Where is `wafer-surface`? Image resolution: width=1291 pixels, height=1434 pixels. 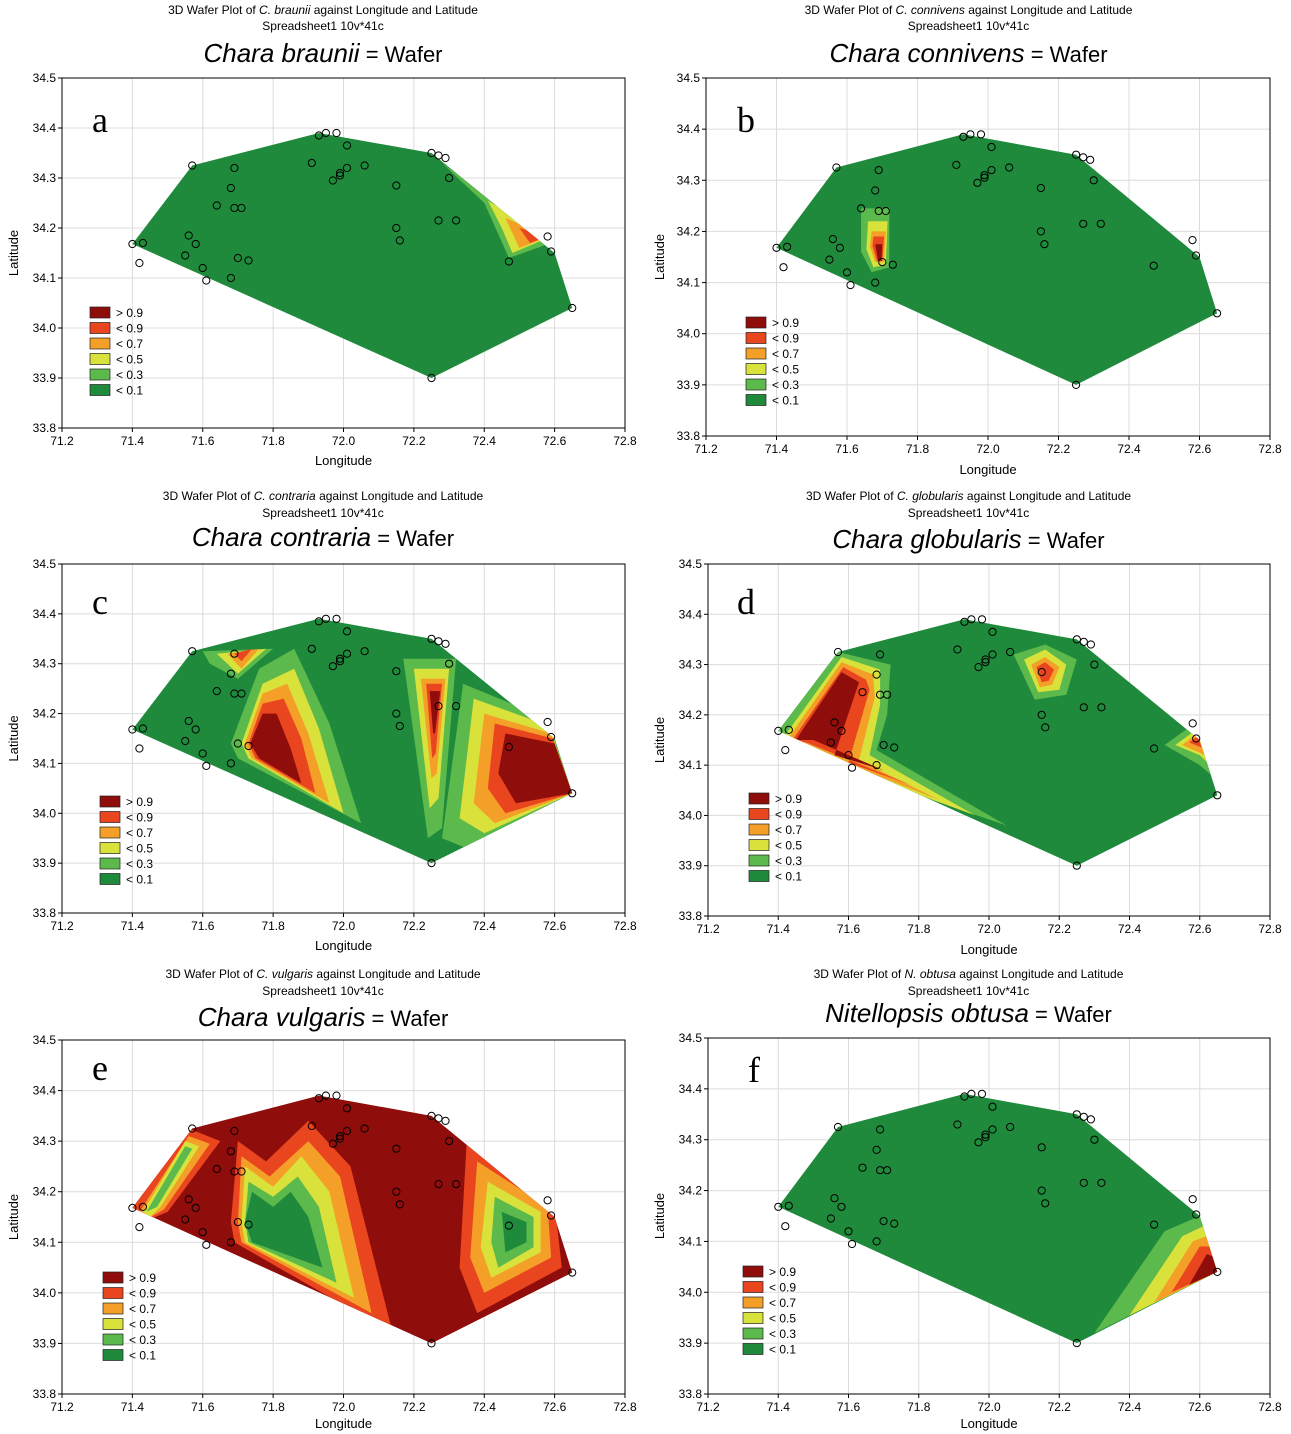 wafer-surface is located at coordinates (997, 259).